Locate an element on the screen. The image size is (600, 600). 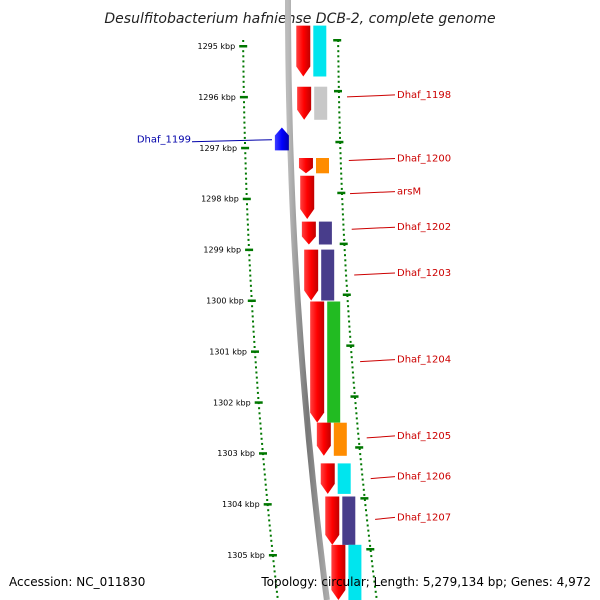
cog-track is located at coordinates (337, 312).